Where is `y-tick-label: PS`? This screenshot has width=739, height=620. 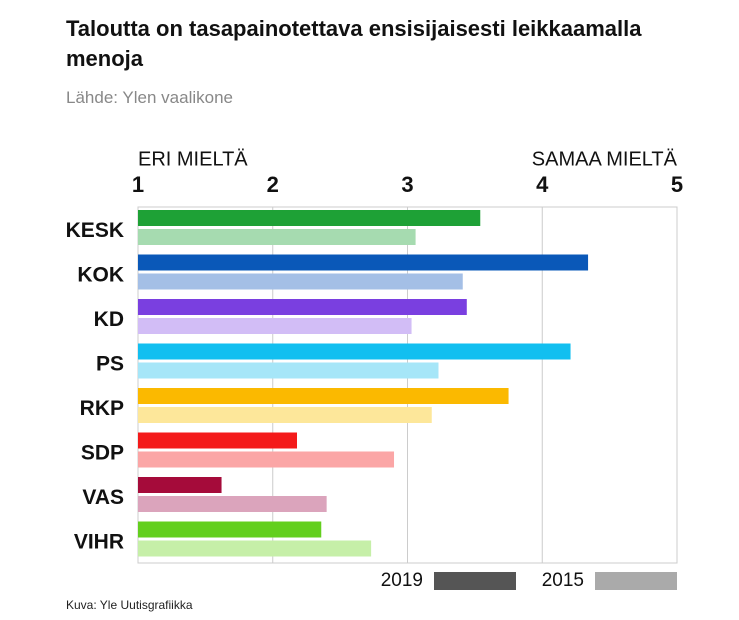
y-tick-label: PS is located at coordinates (110, 363).